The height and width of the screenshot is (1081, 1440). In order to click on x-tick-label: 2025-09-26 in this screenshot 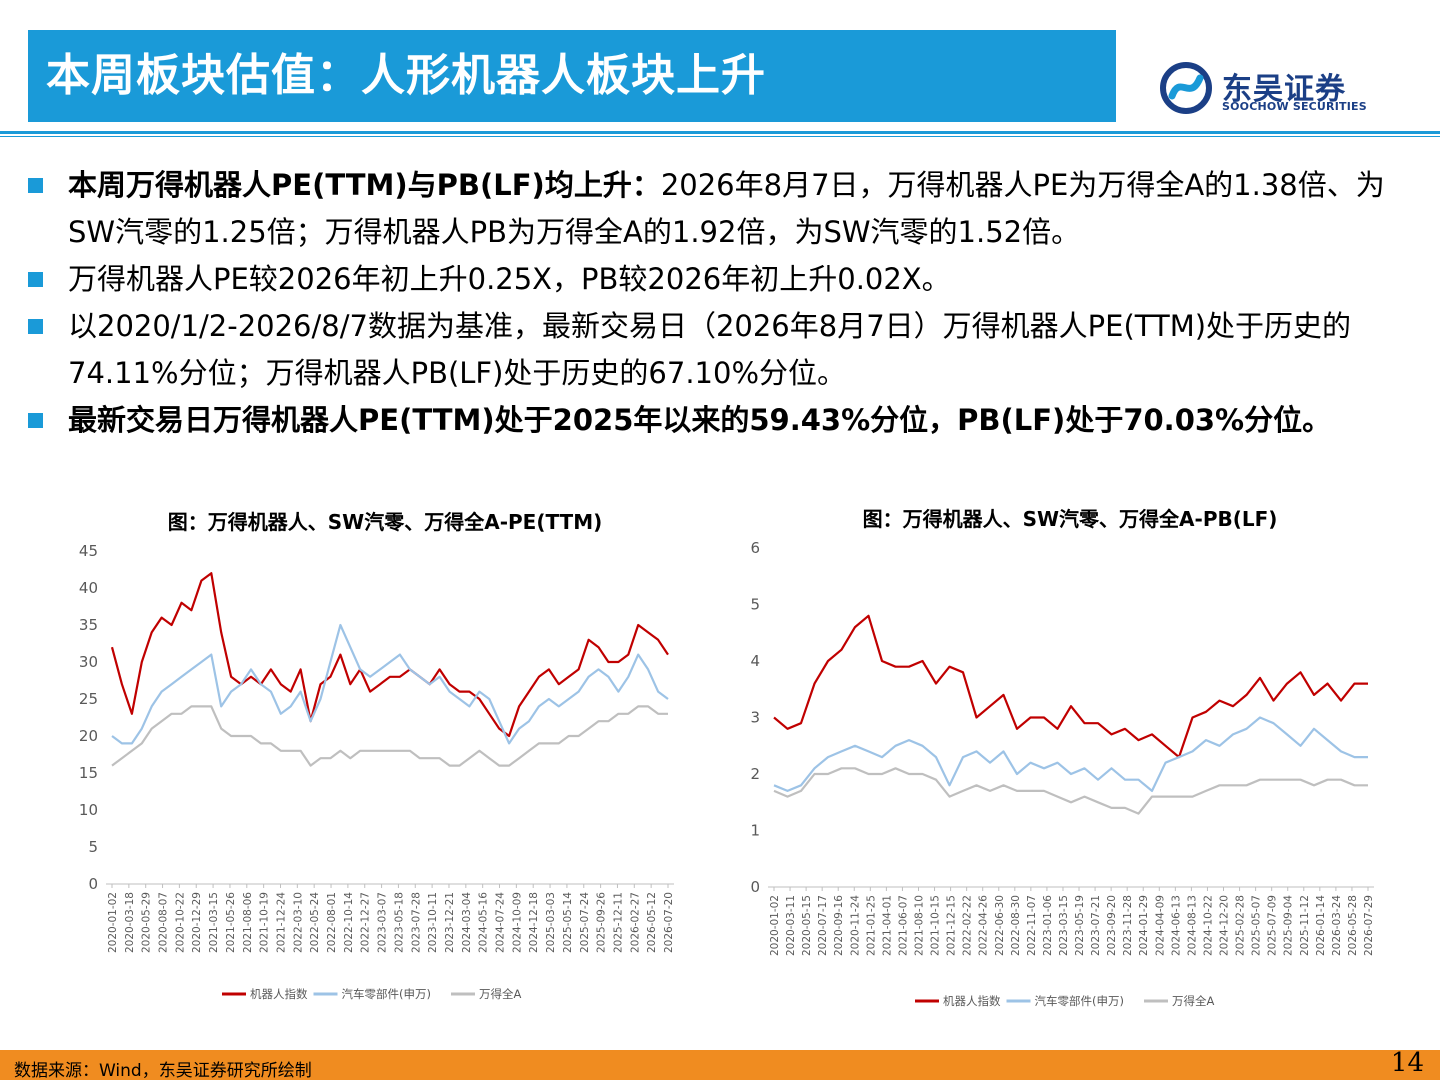, I will do `click(602, 922)`.